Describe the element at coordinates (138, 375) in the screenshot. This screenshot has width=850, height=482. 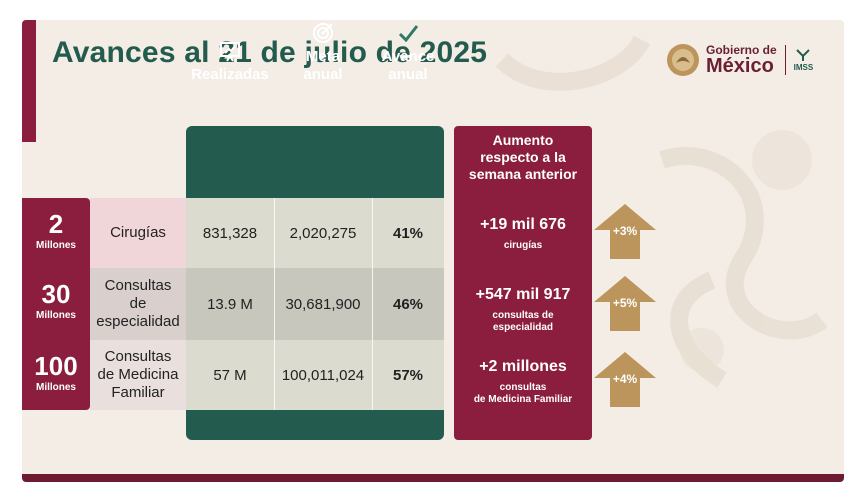
I see `row-category: Consultas de Medicina Familiar` at that location.